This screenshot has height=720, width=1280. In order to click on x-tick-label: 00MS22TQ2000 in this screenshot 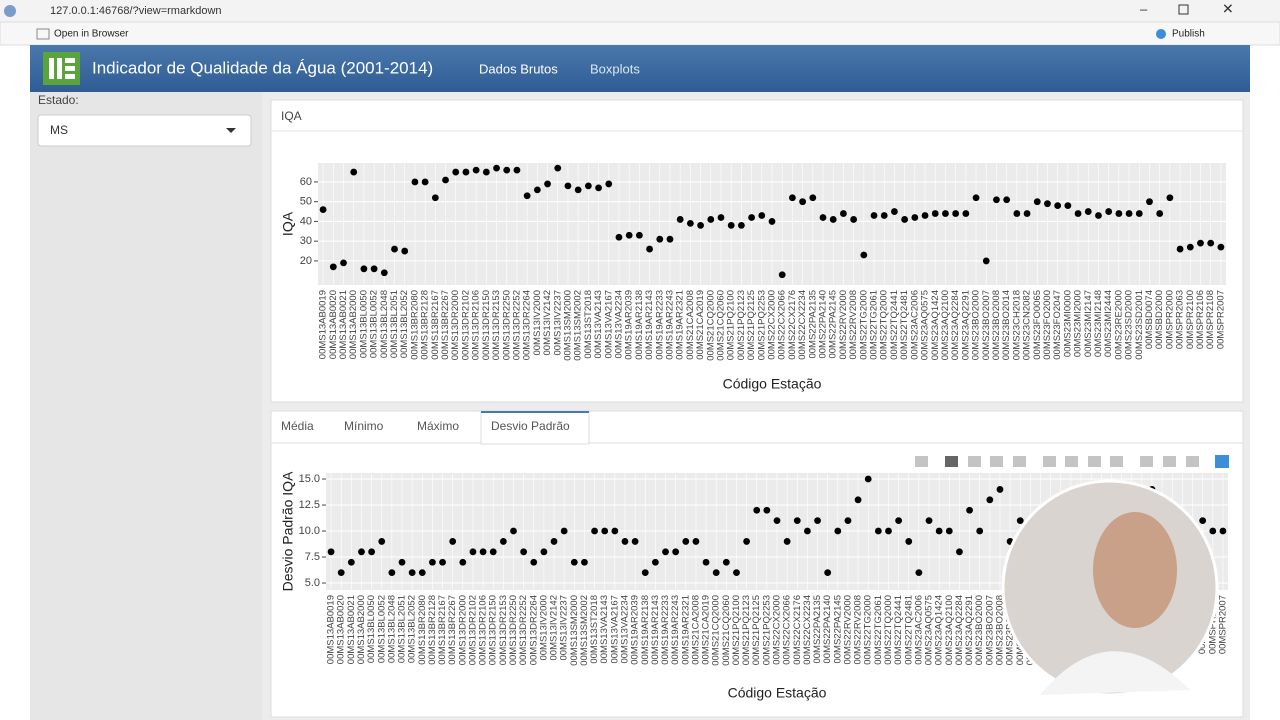, I will do `click(888, 630)`.